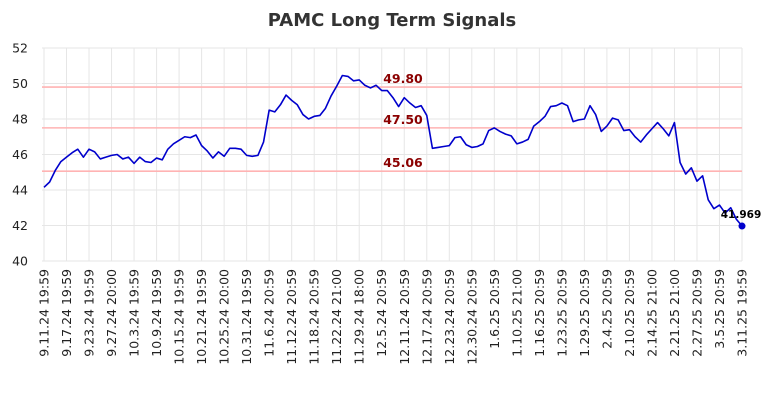 Image resolution: width=784 pixels, height=400 pixels. What do you see at coordinates (403, 78) in the screenshot?
I see `reference-line-label: 49.80` at bounding box center [403, 78].